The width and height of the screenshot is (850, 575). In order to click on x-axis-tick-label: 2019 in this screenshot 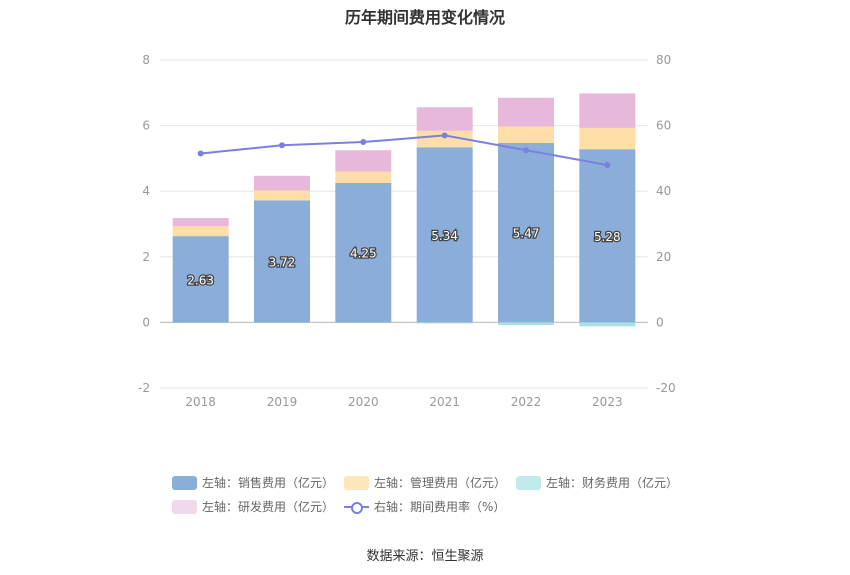, I will do `click(282, 402)`.